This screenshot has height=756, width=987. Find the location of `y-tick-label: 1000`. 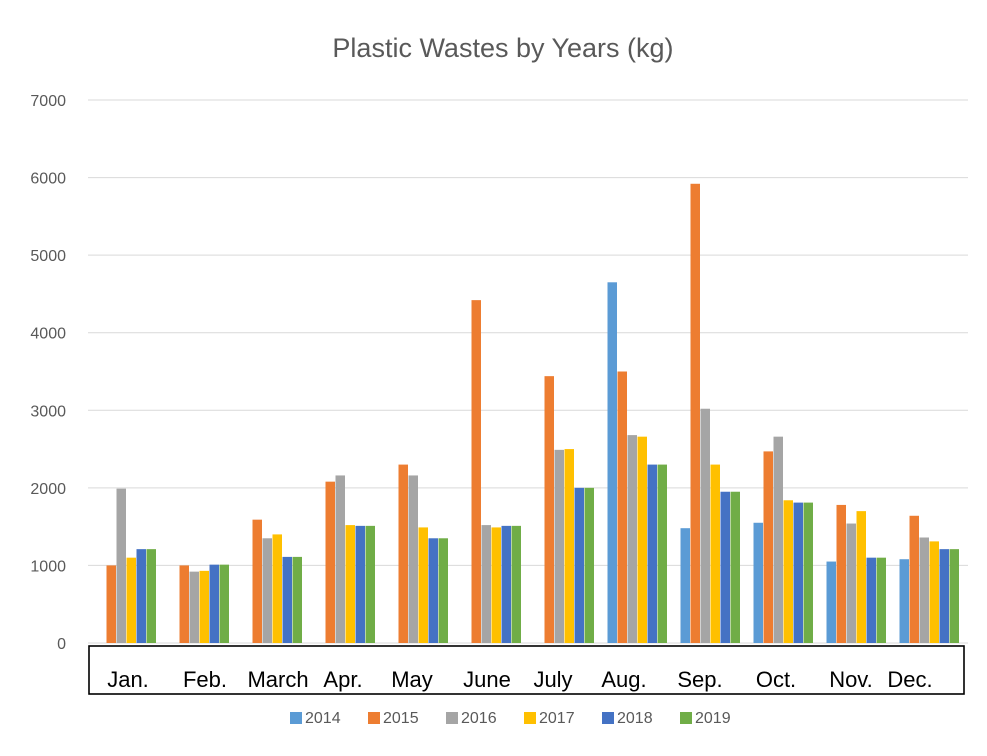

y-tick-label: 1000 is located at coordinates (48, 566).